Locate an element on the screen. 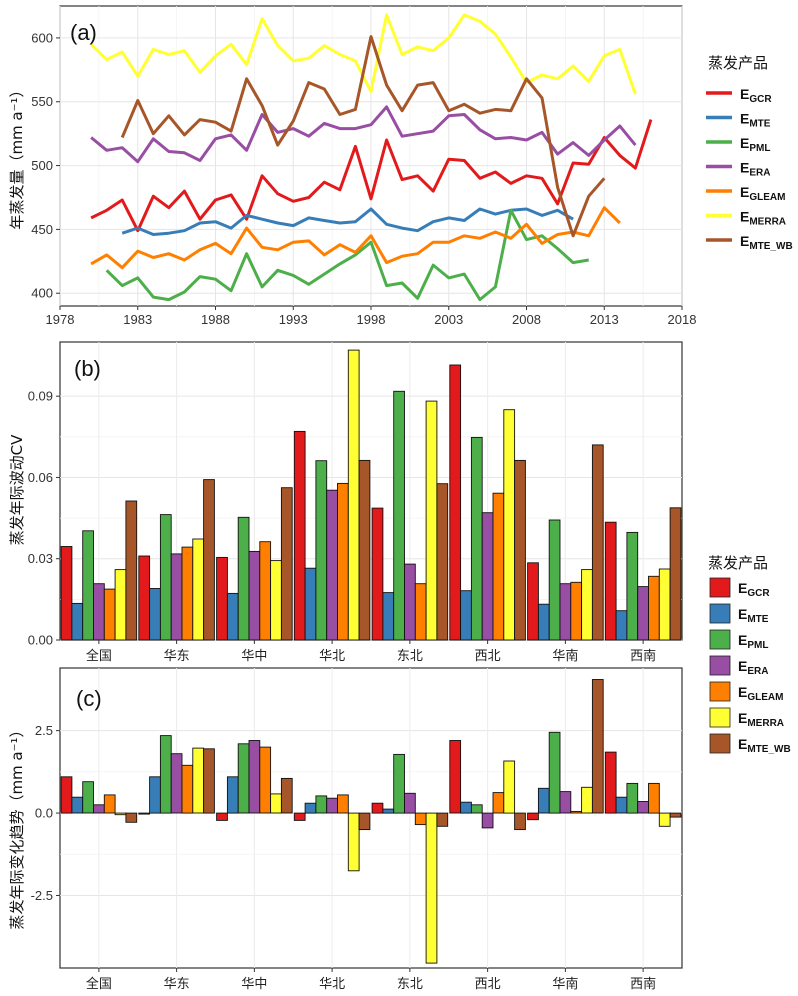 The height and width of the screenshot is (996, 798). legend-swatch-e-mte is located at coordinates (720, 613).